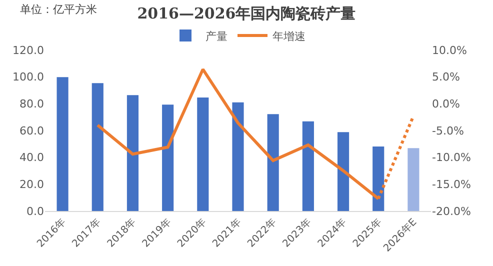 The width and height of the screenshot is (493, 266). I want to click on y-tick-label: 20.0, so click(32, 185).